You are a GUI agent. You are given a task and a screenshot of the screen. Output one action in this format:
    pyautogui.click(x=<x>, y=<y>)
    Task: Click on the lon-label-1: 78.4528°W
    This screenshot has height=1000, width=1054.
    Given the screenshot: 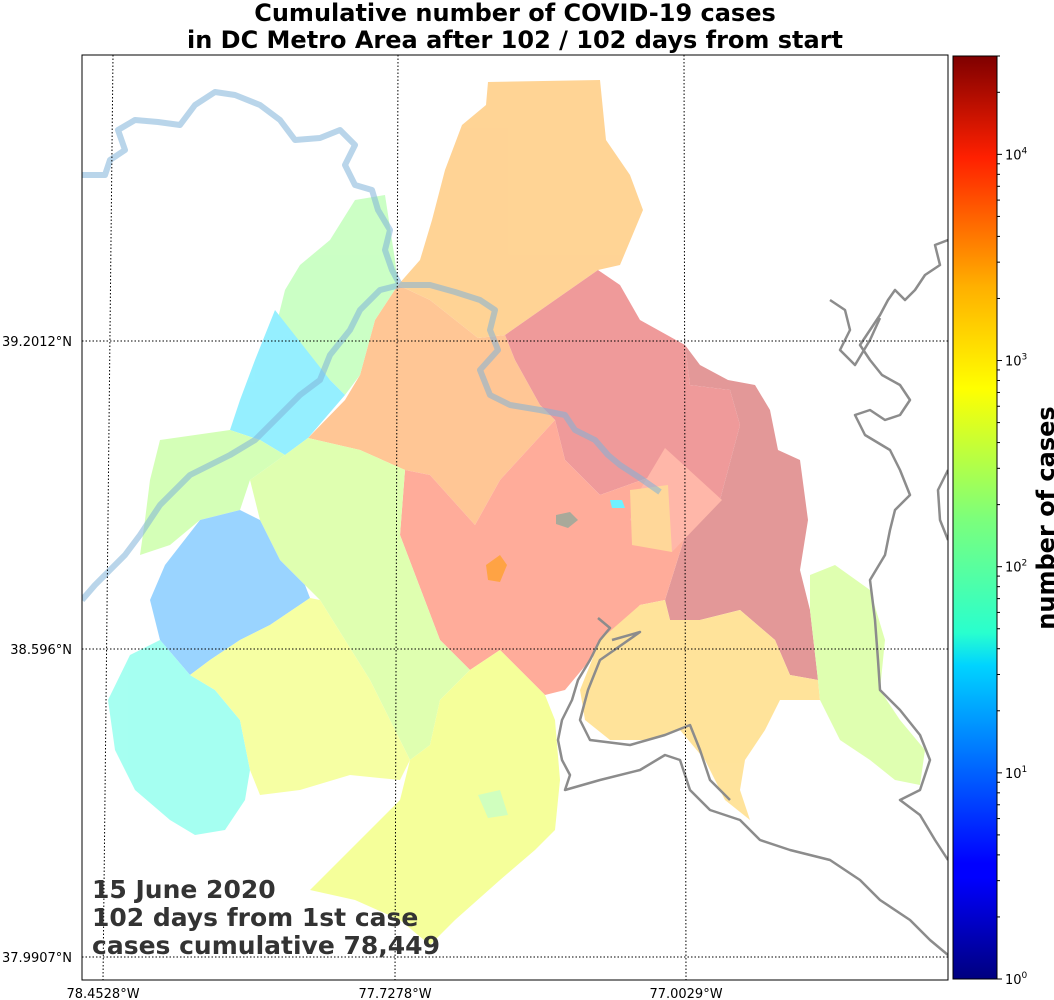 What is the action you would take?
    pyautogui.click(x=102, y=993)
    